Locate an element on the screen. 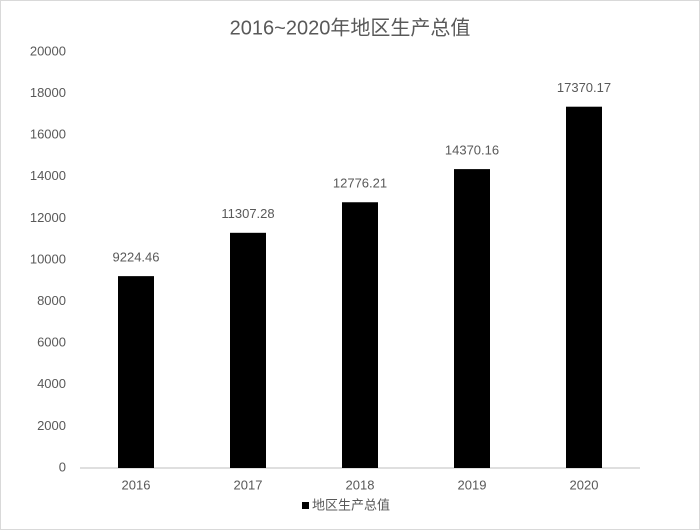 This screenshot has width=700, height=530. x-tick-label: 2018 is located at coordinates (360, 484).